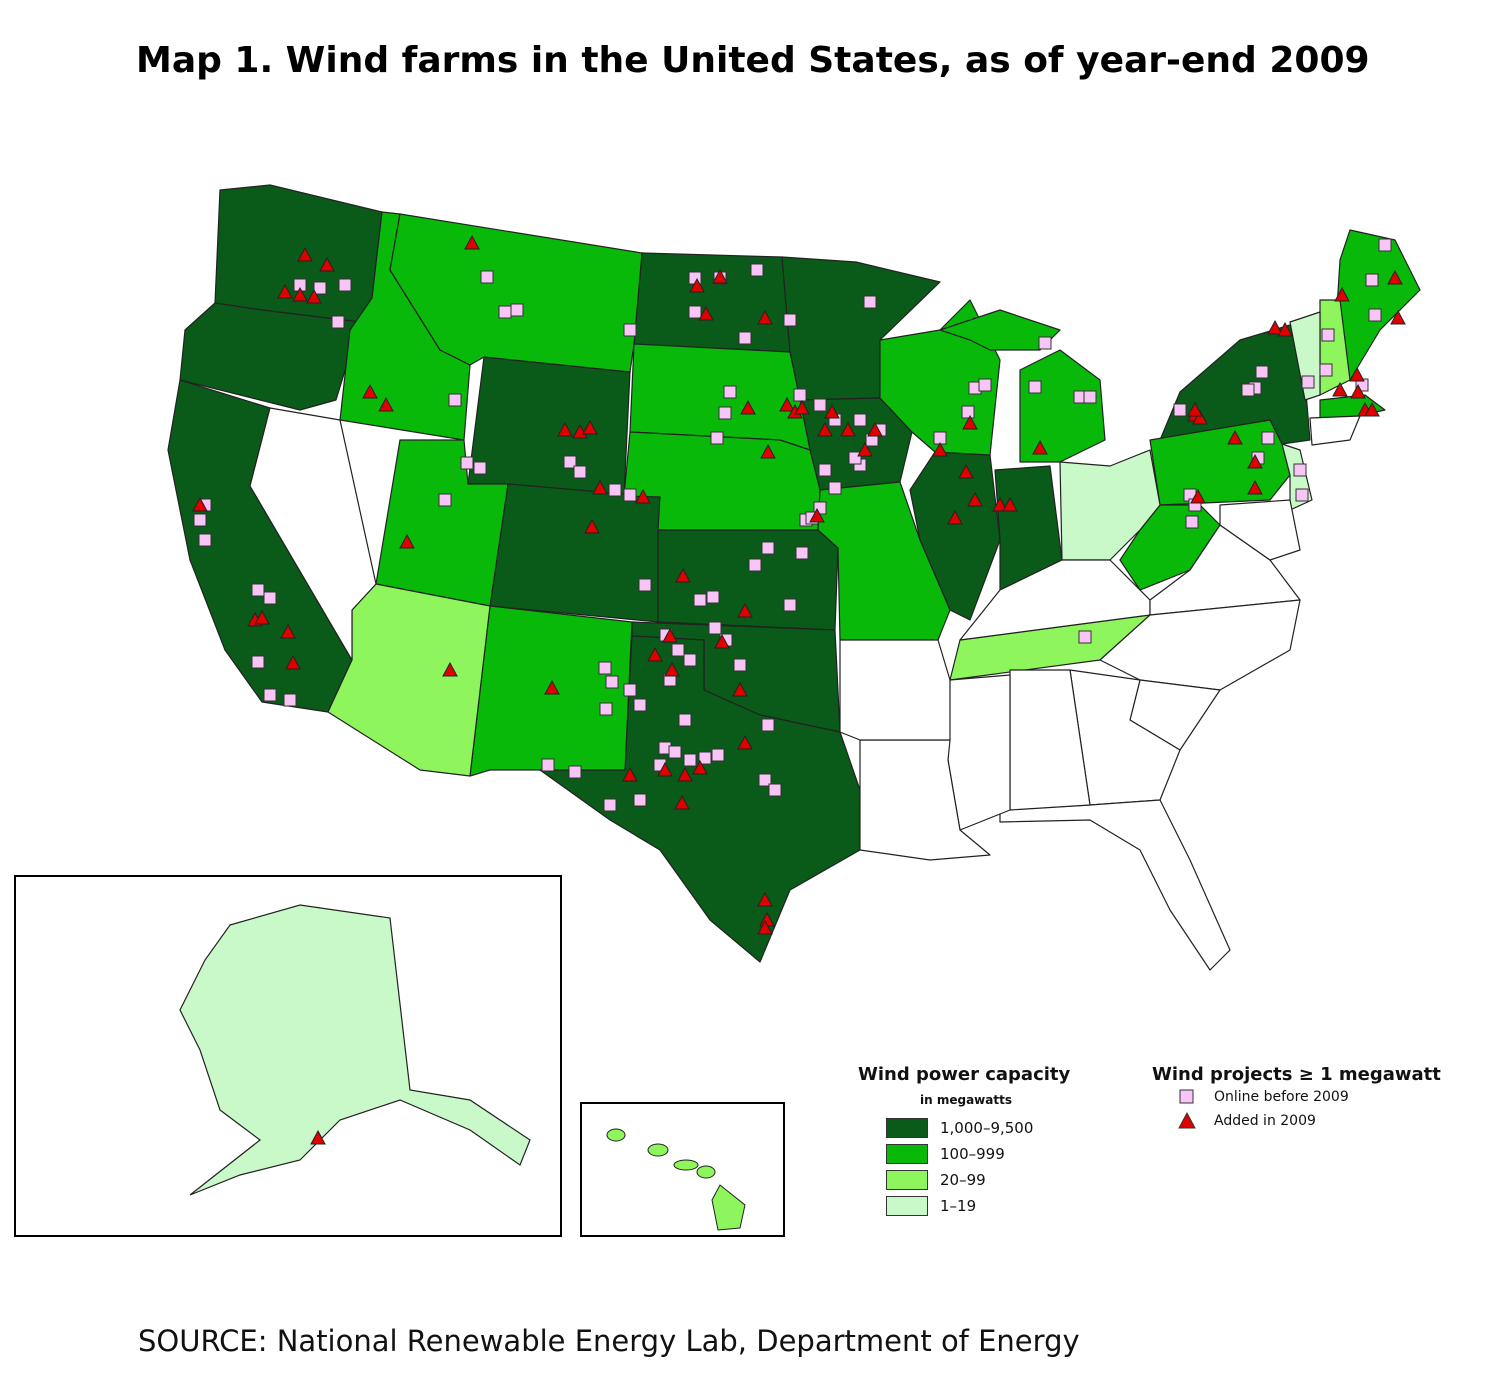 The image size is (1500, 1396). What do you see at coordinates (907, 1128) in the screenshot?
I see `legend-swatch` at bounding box center [907, 1128].